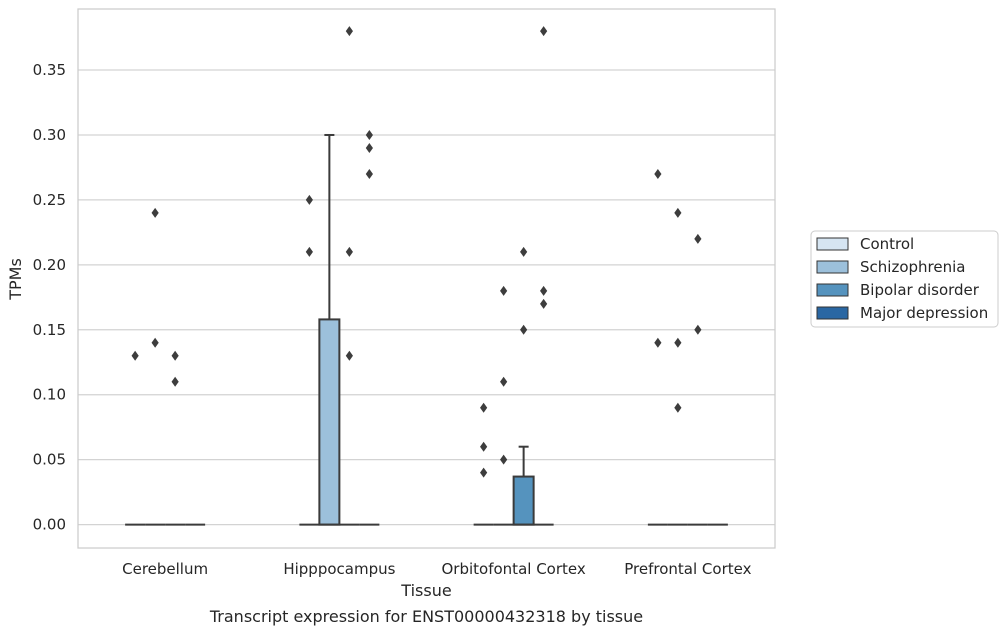  Describe the element at coordinates (165, 569) in the screenshot. I see `x-tick-label: Cerebellum` at that location.